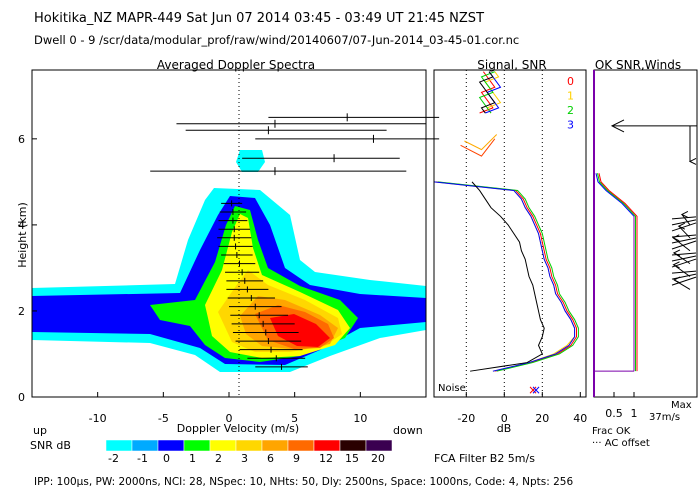  Describe the element at coordinates (638, 65) in the screenshot. I see `winds-title: OK SNR,Winds` at that location.